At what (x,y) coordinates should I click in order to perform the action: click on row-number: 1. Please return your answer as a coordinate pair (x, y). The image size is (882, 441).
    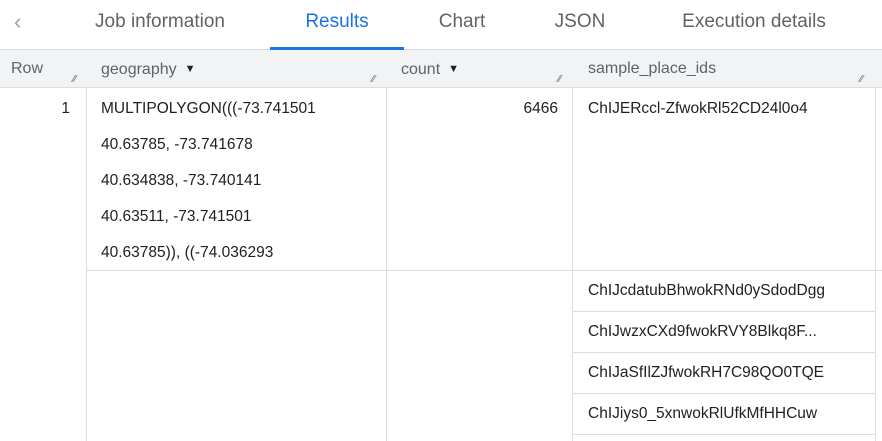
    Looking at the image, I should click on (65, 108).